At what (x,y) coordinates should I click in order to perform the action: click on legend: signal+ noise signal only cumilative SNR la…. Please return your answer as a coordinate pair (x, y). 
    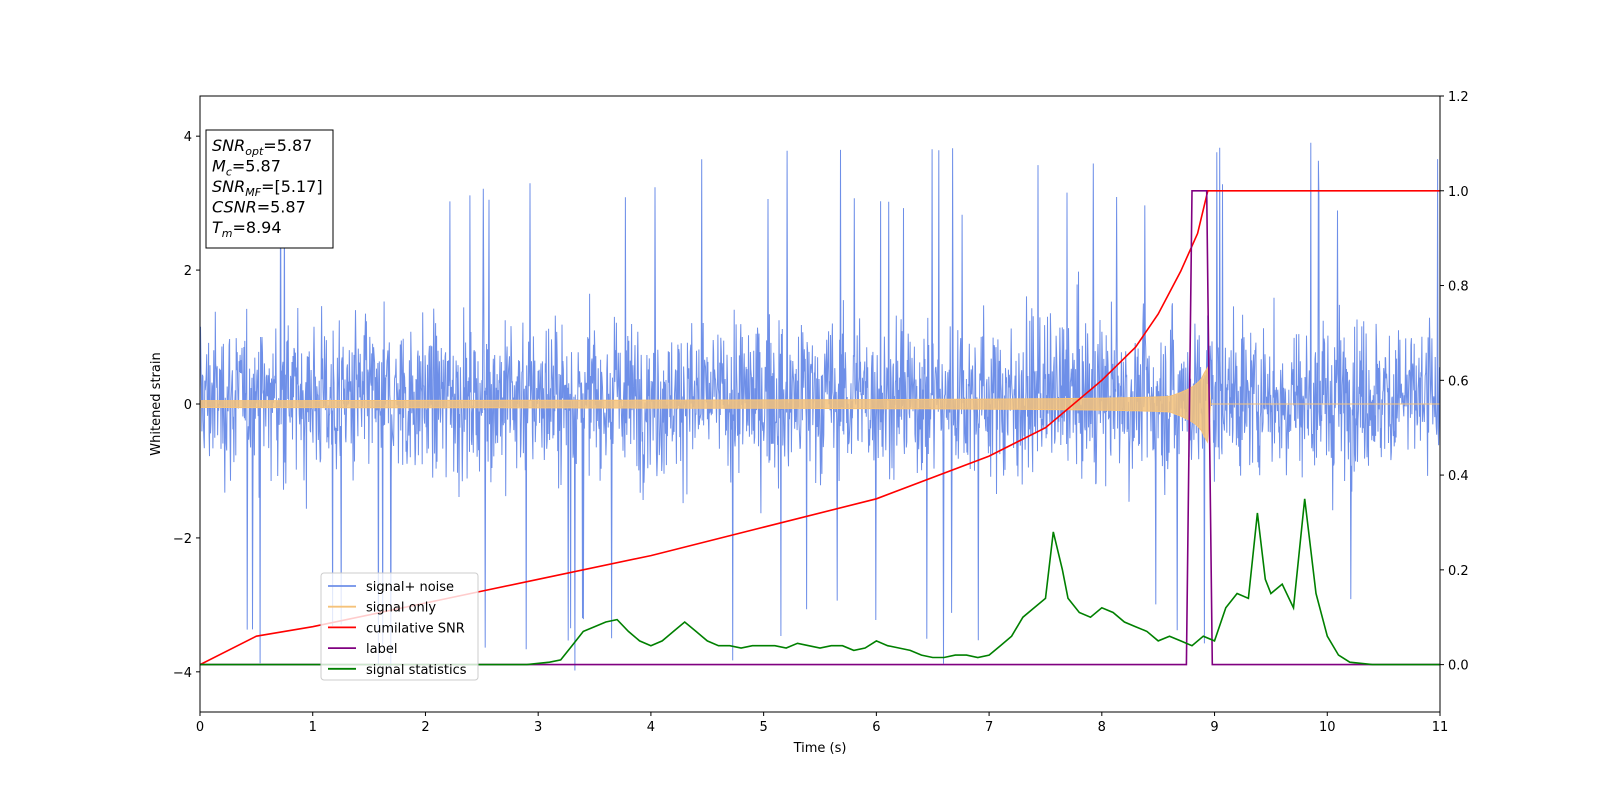
    Looking at the image, I should click on (399, 626).